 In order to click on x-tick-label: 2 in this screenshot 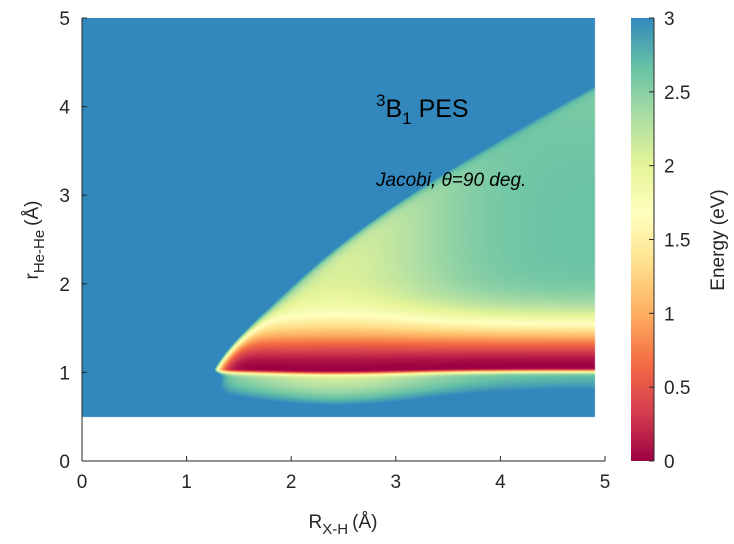, I will do `click(291, 482)`.